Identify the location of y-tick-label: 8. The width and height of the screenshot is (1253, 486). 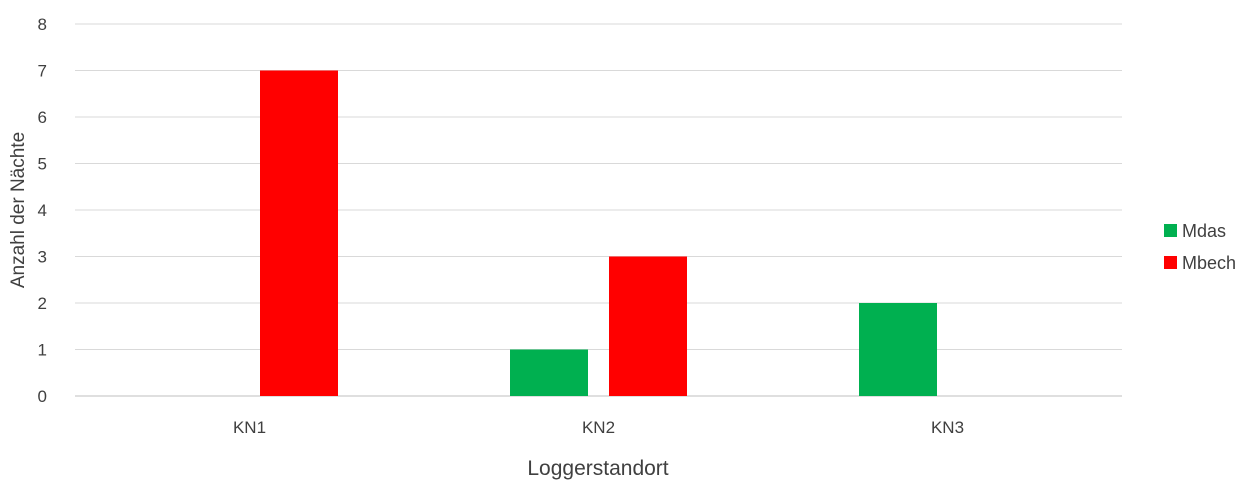
(42, 24).